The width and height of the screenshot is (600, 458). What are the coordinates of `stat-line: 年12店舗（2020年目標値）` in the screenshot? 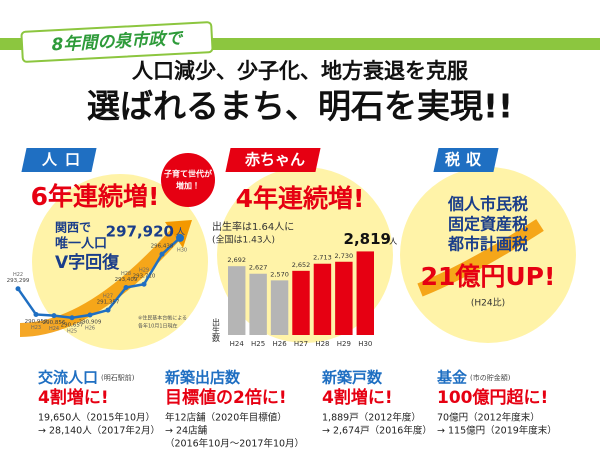 It's located at (226, 418).